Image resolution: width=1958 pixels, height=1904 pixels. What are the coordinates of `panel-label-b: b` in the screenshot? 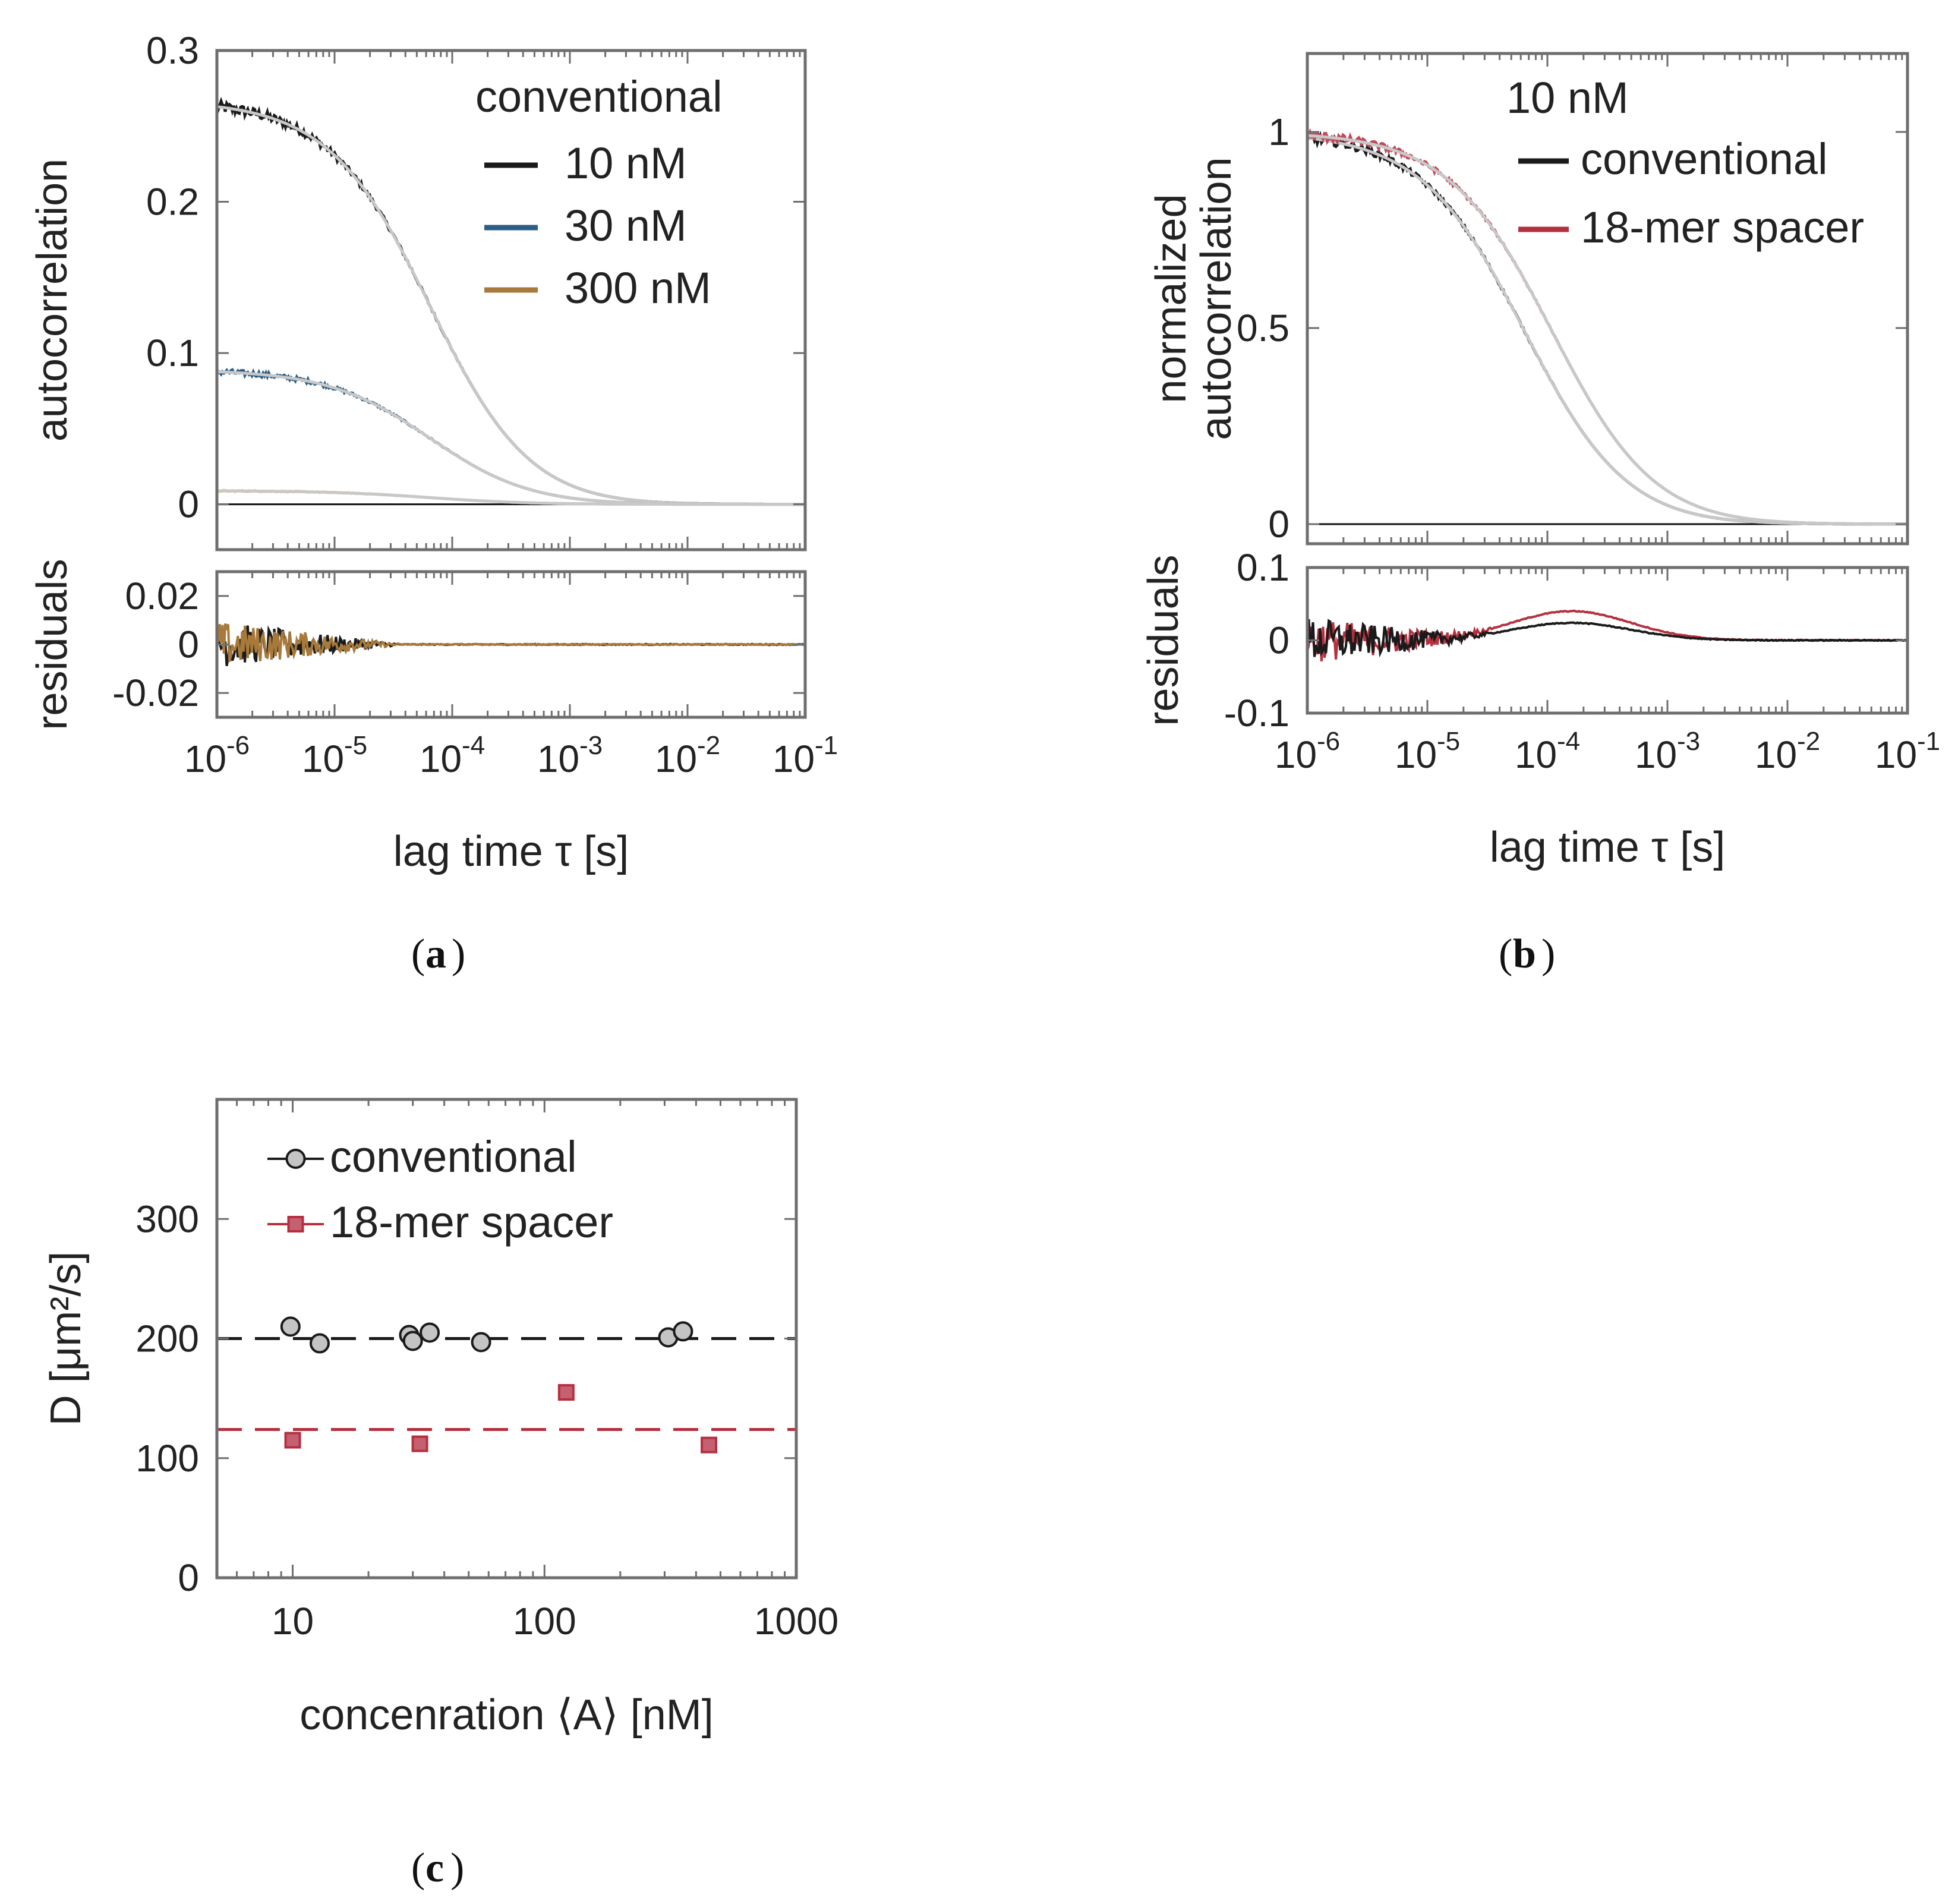 It's located at (1524, 954).